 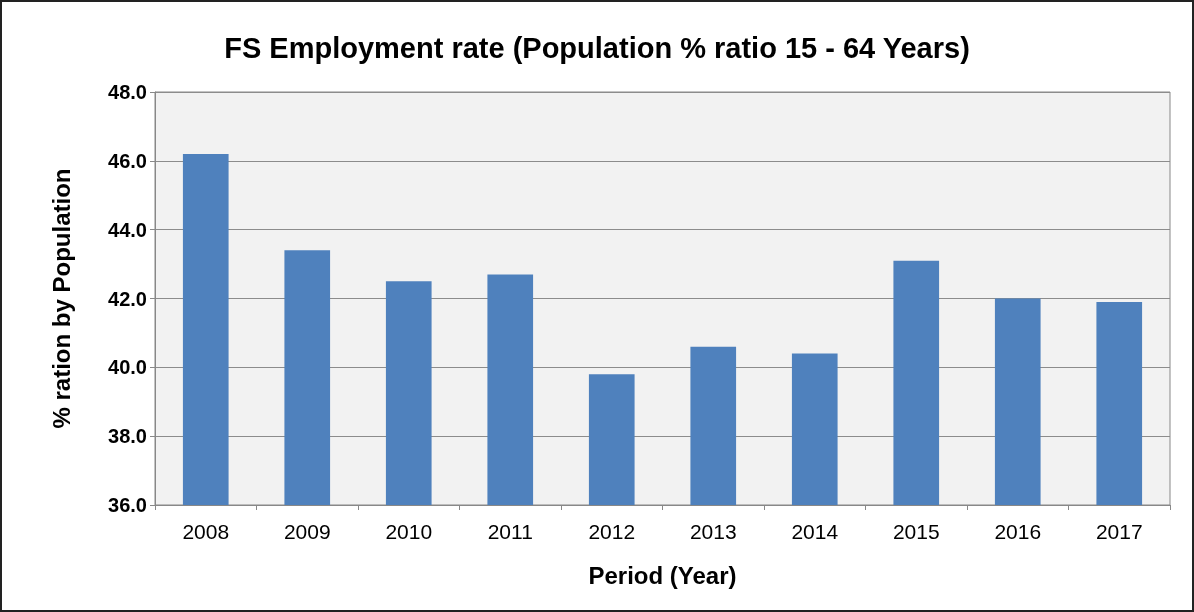 I want to click on y-tick-label: 48.0, so click(x=127, y=92).